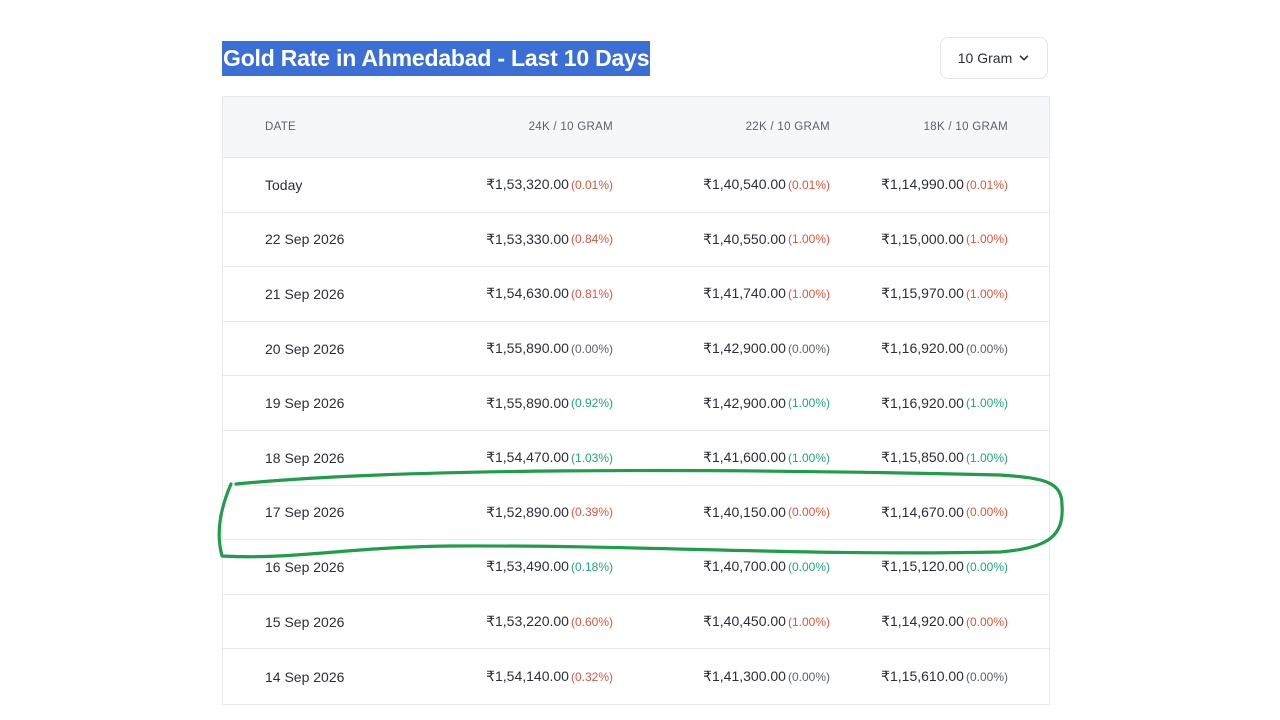 The height and width of the screenshot is (720, 1280). Describe the element at coordinates (591, 239) in the screenshot. I see `change-24k: (0.84%)` at that location.